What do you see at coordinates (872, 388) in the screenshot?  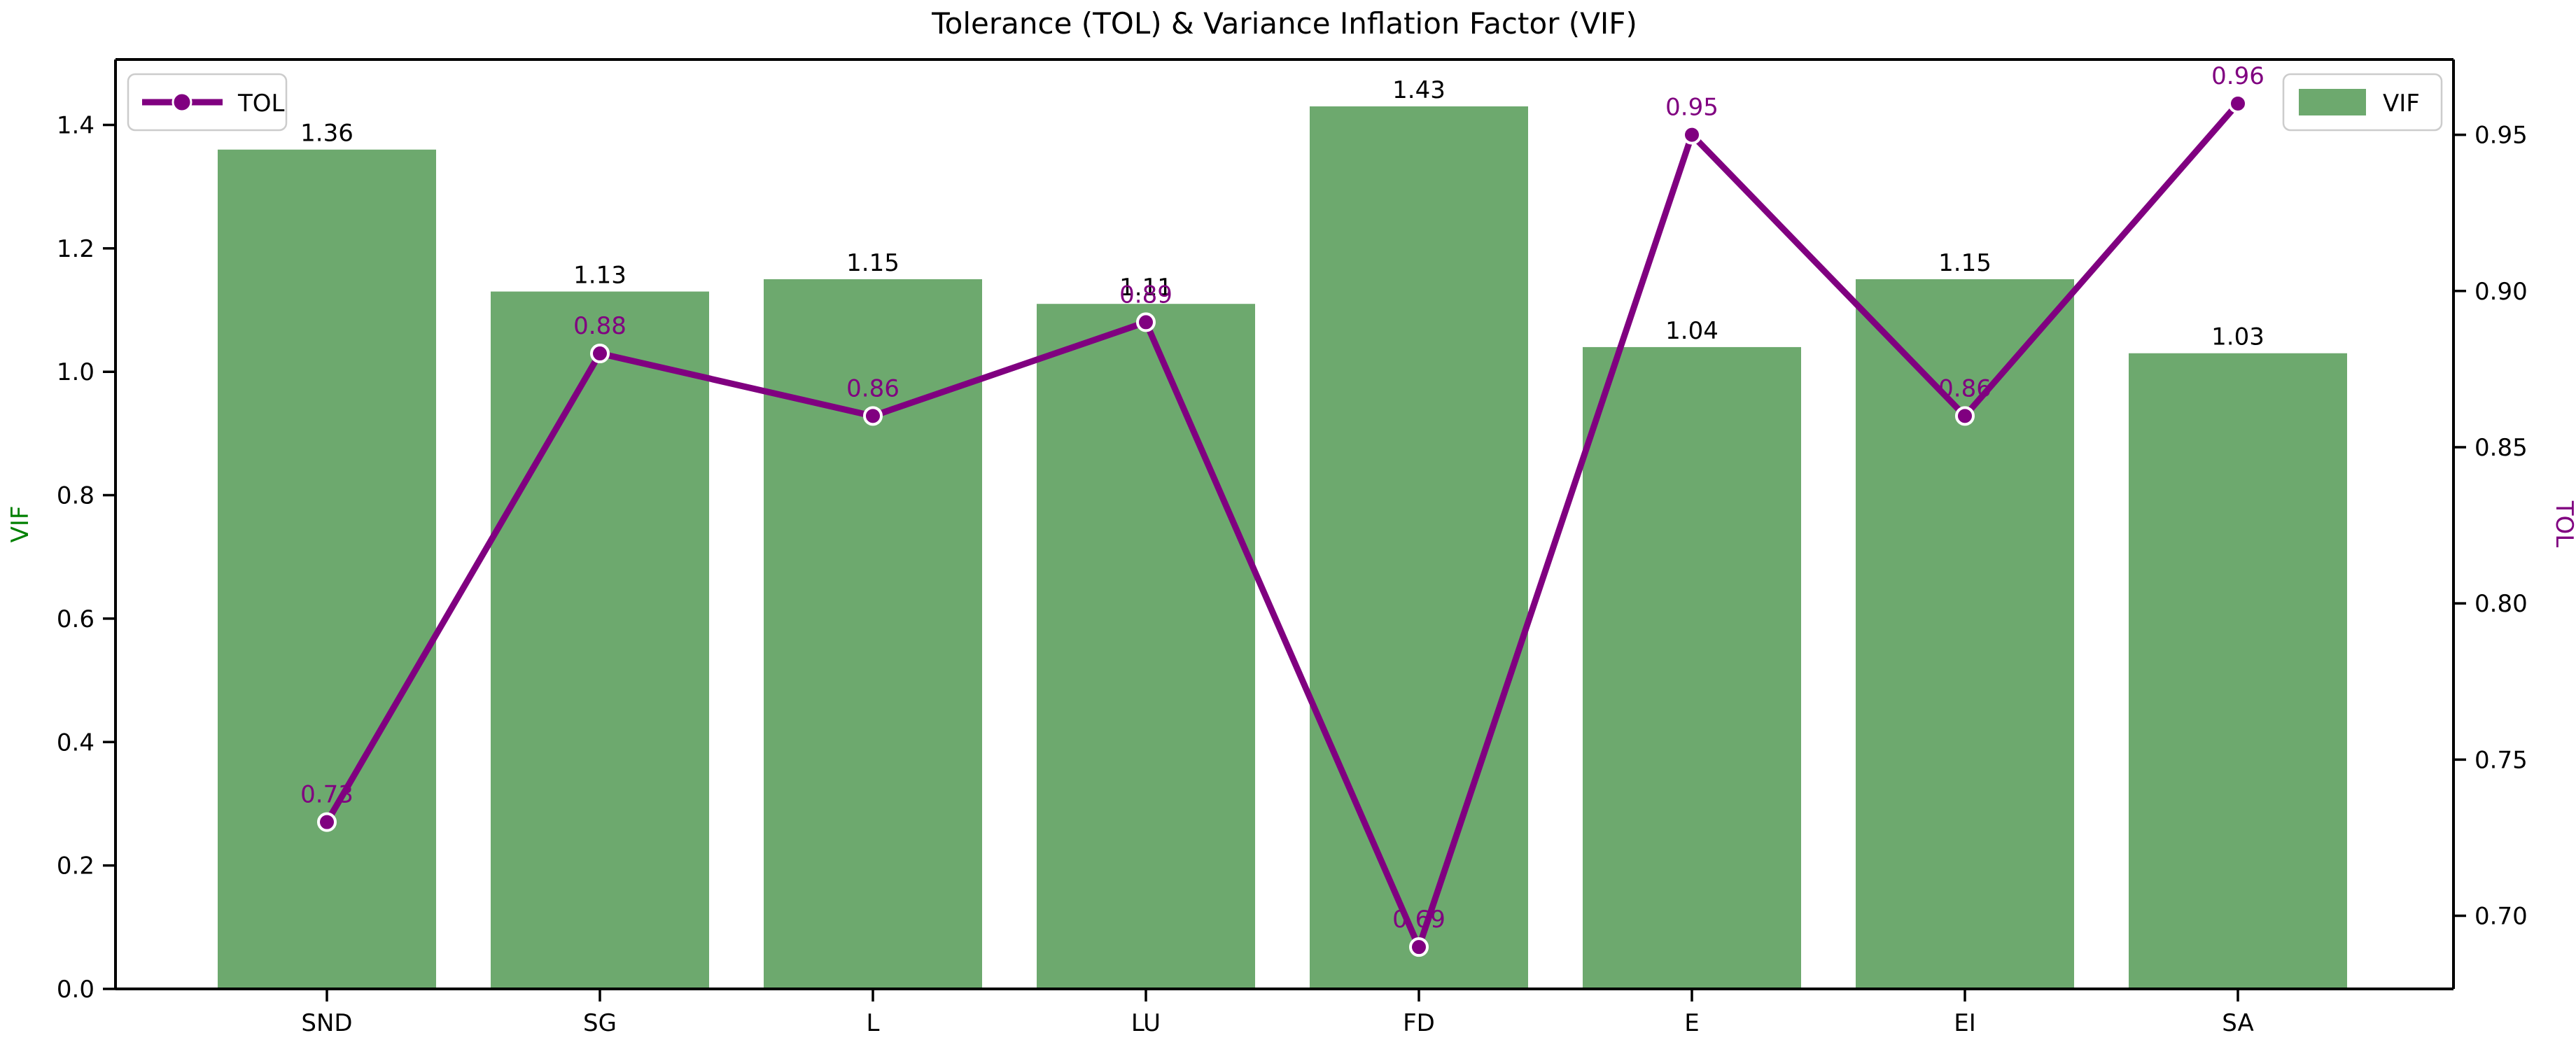 I see `tol-value-label-L: 0.86` at bounding box center [872, 388].